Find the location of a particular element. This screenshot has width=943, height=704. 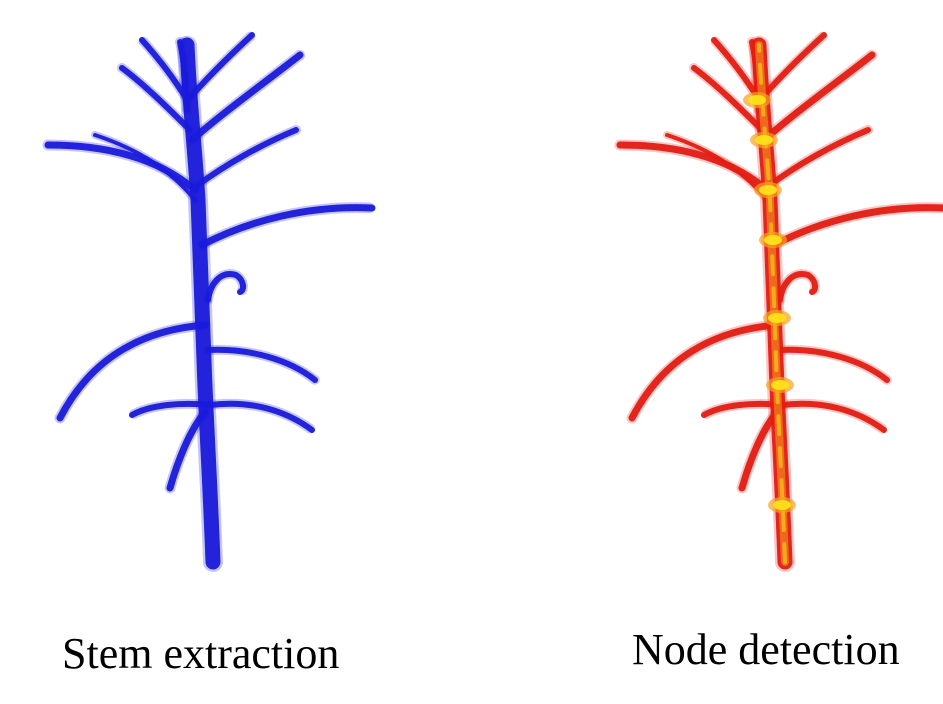

stem-extraction-caption: Stem extraction is located at coordinates (201, 653).